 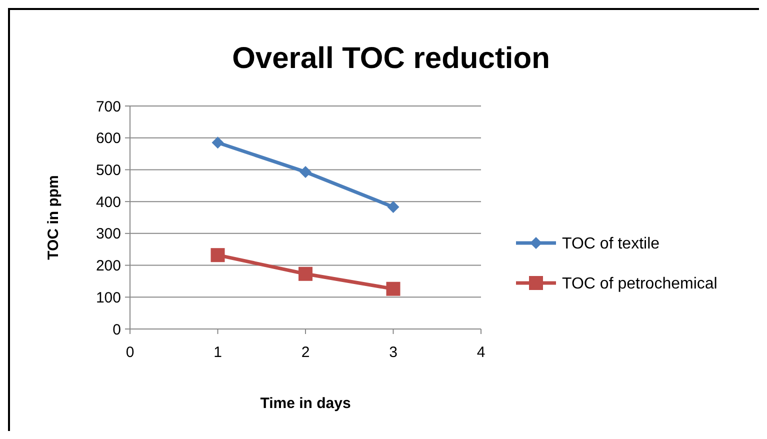 What do you see at coordinates (108, 202) in the screenshot?
I see `y-tick-label: 400` at bounding box center [108, 202].